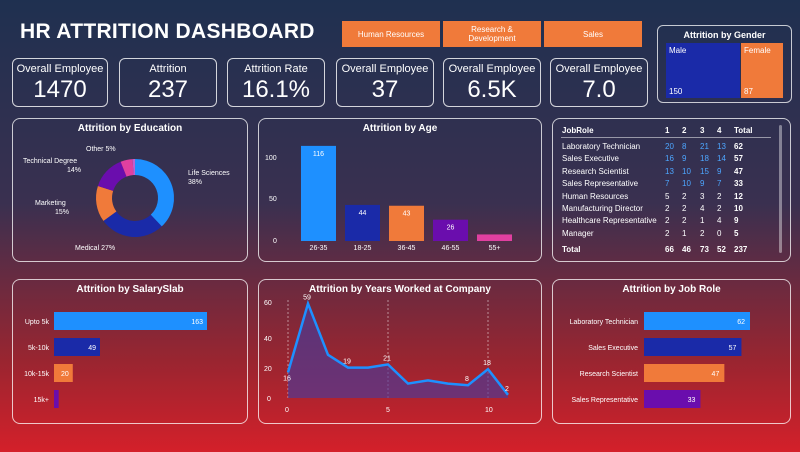 The image size is (800, 452). Describe the element at coordinates (492, 34) in the screenshot. I see `filter-research-development: Research & Development` at that location.